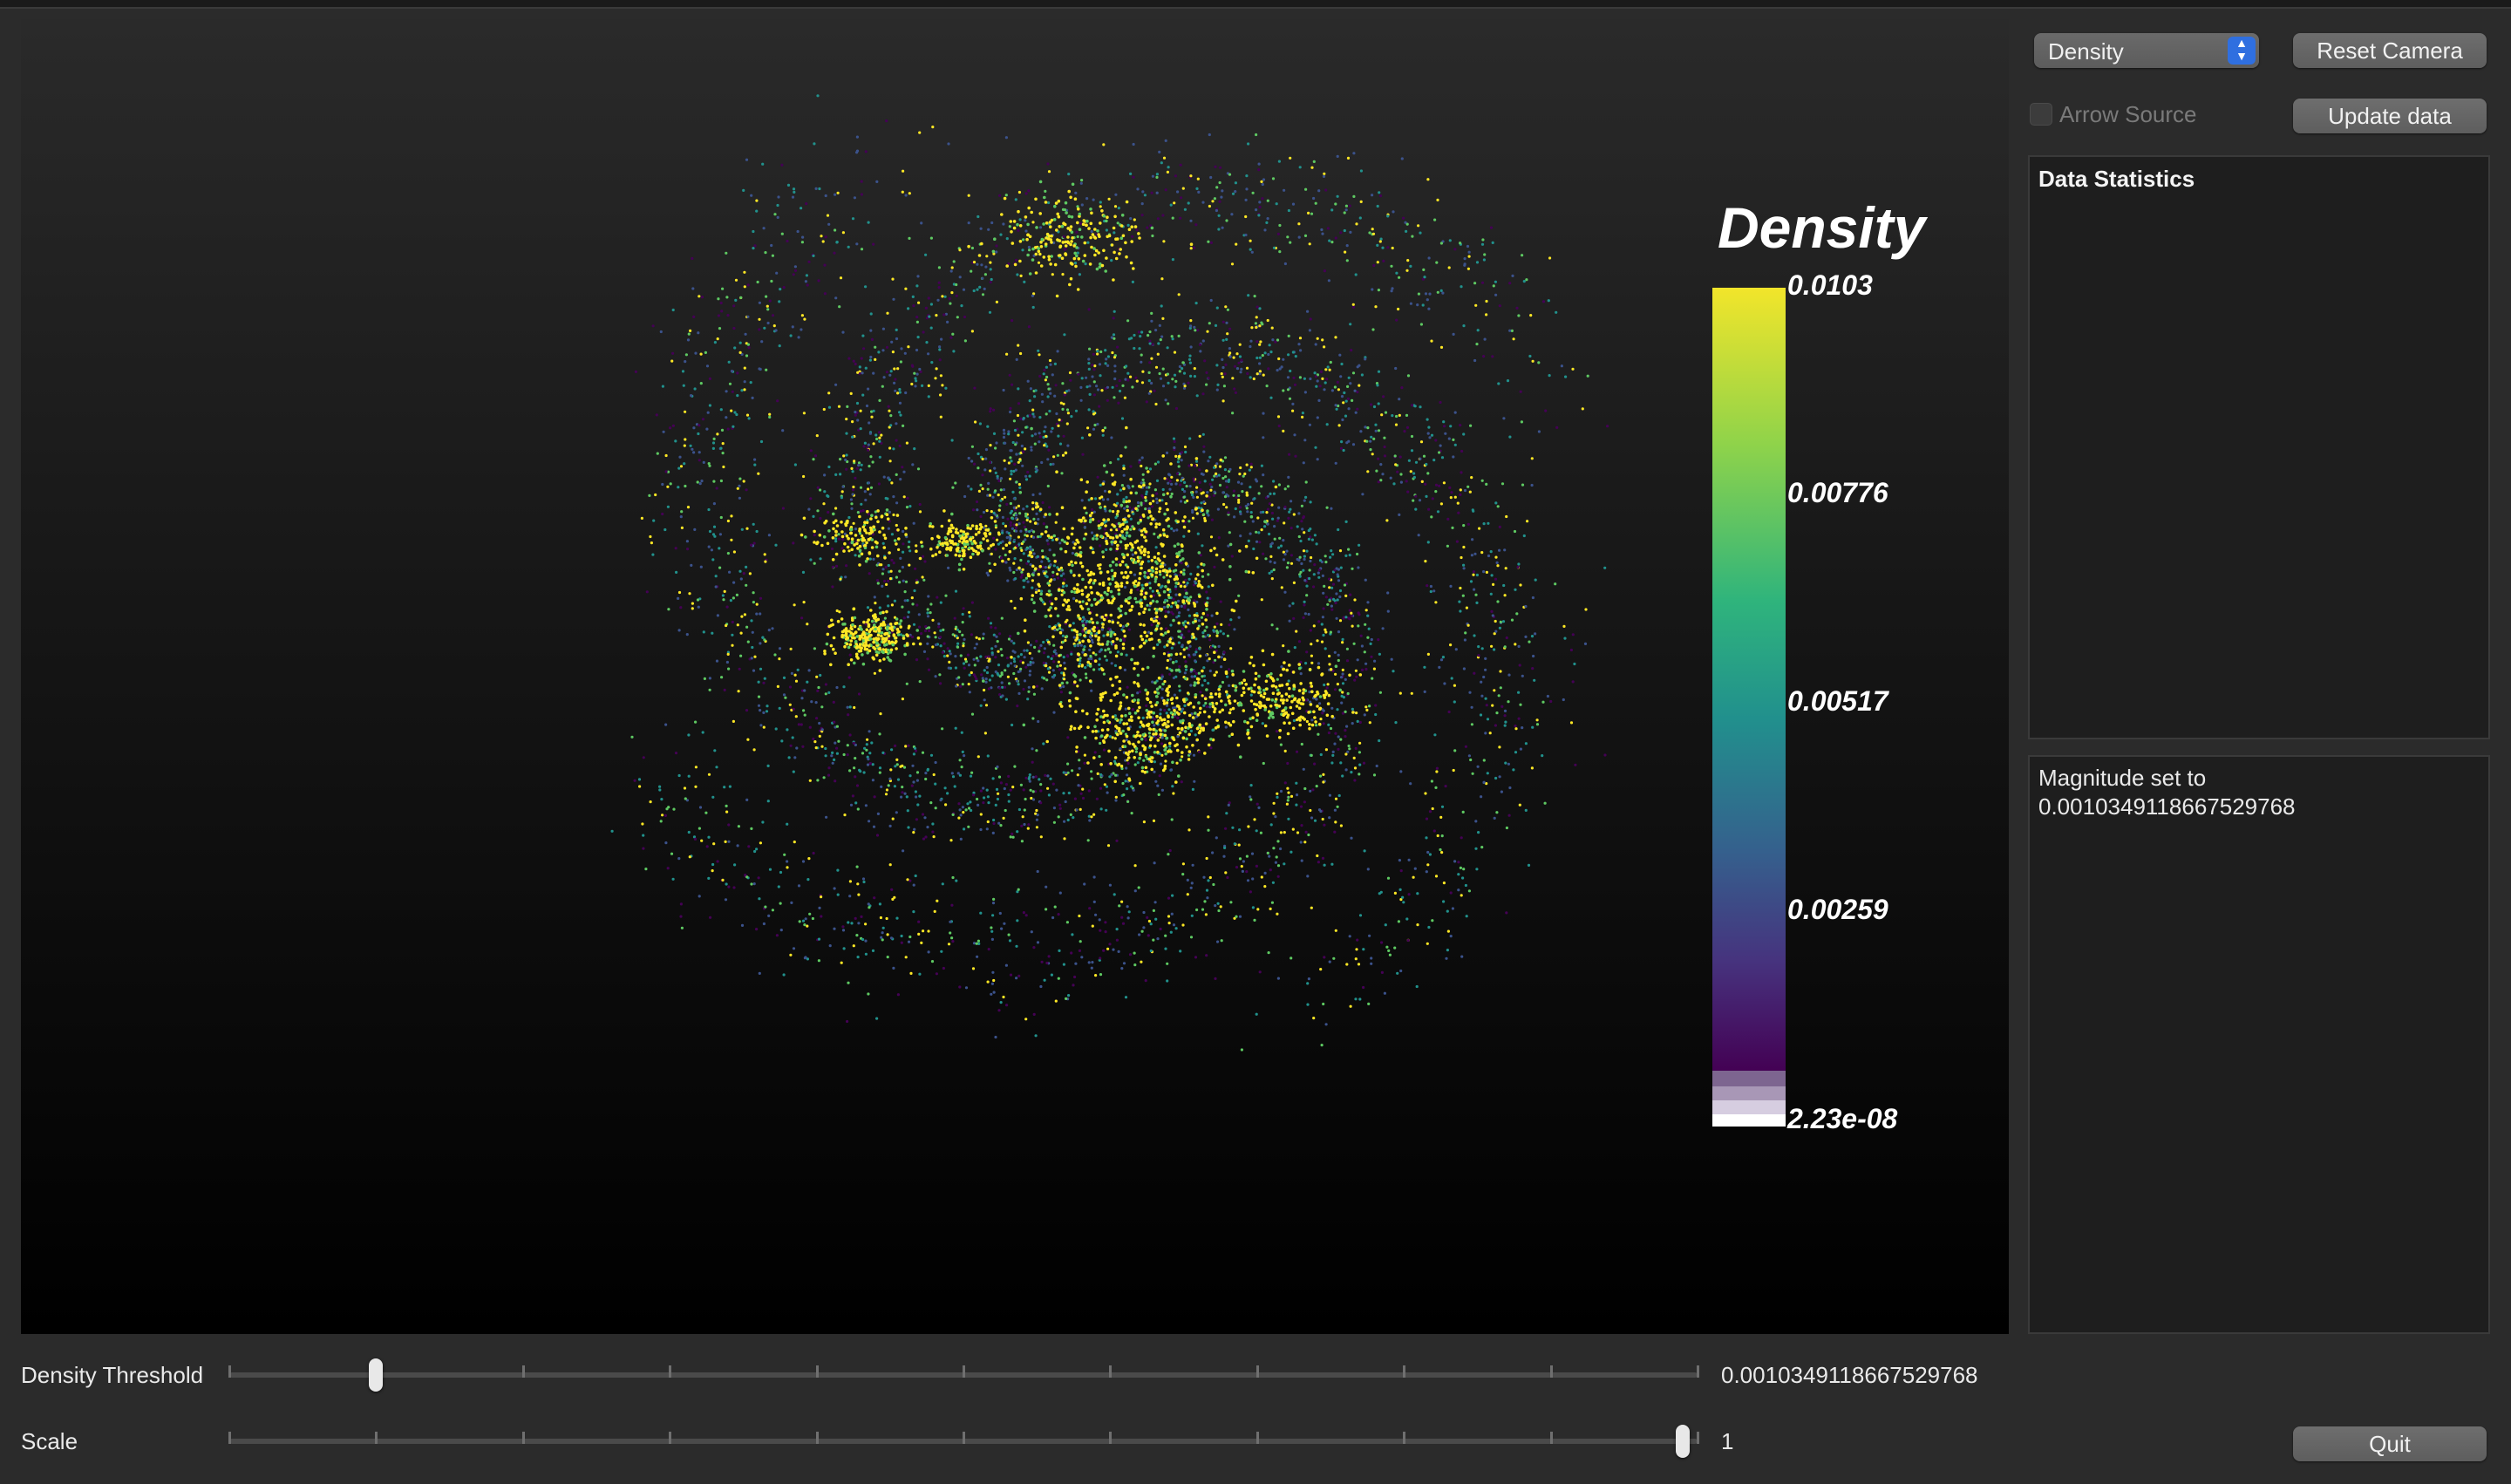 This screenshot has height=1484, width=2511. Describe the element at coordinates (1838, 701) in the screenshot. I see `colorbar-tick-label: 0.00517` at that location.